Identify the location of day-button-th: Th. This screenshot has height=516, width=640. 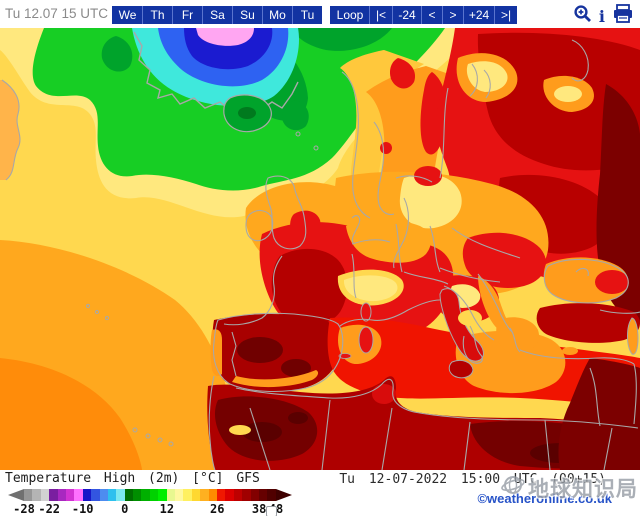
(158, 15).